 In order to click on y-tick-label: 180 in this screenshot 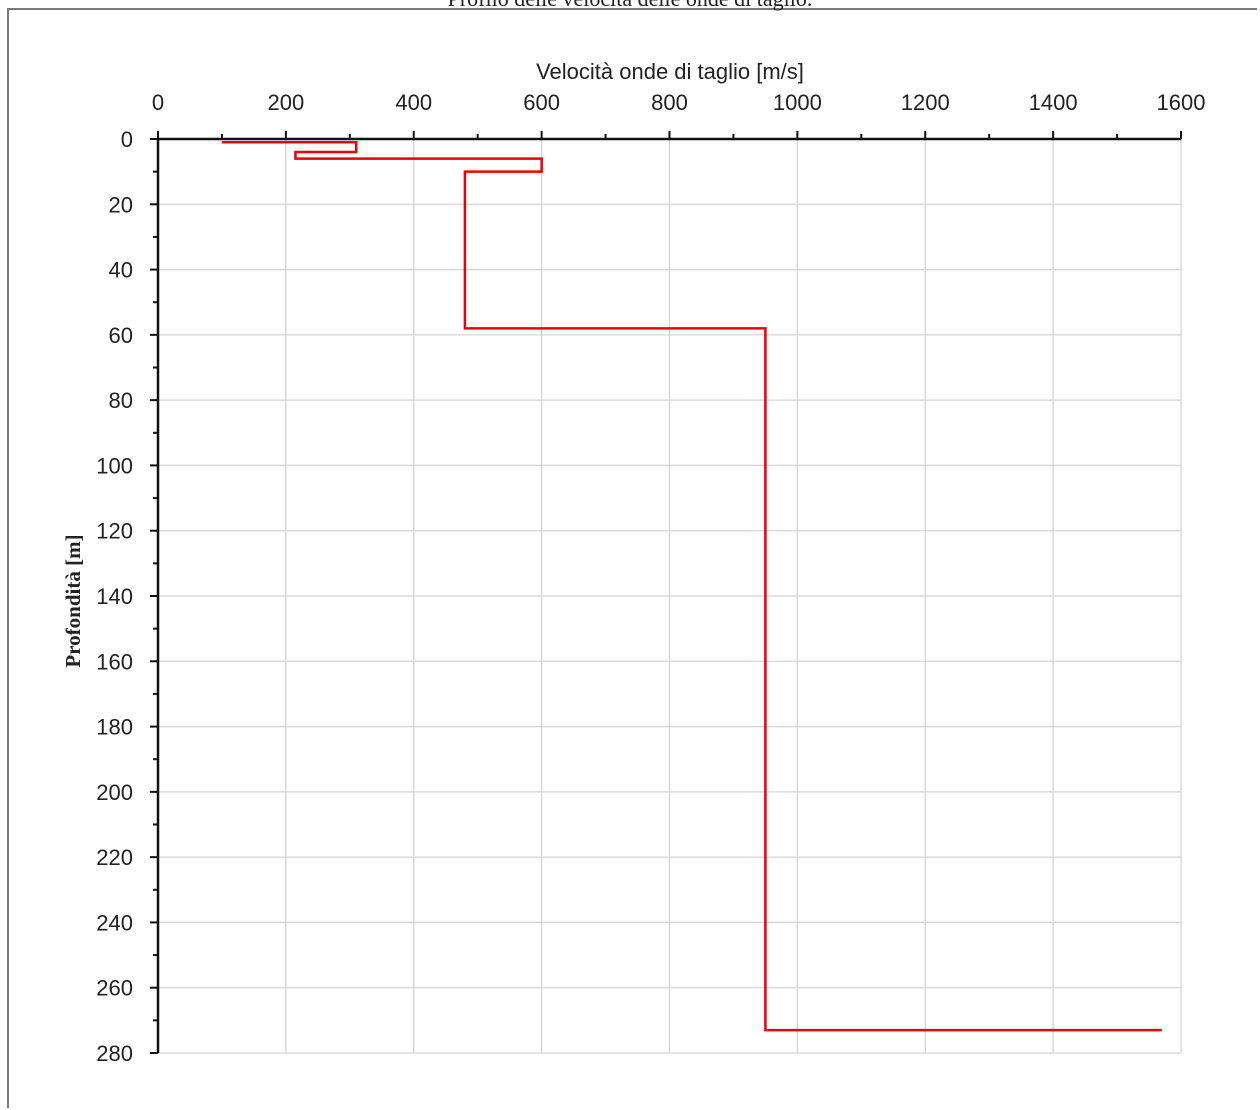, I will do `click(114, 727)`.